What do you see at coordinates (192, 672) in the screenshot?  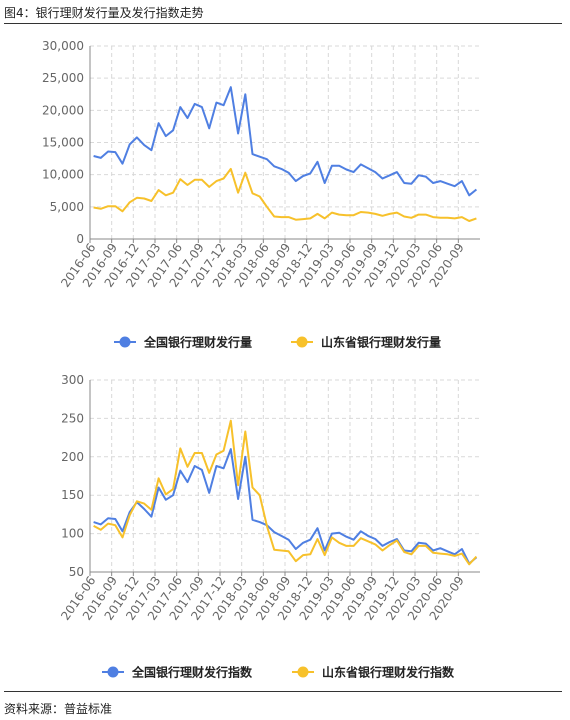 I see `legend-label: 全国银行理财发行指数` at bounding box center [192, 672].